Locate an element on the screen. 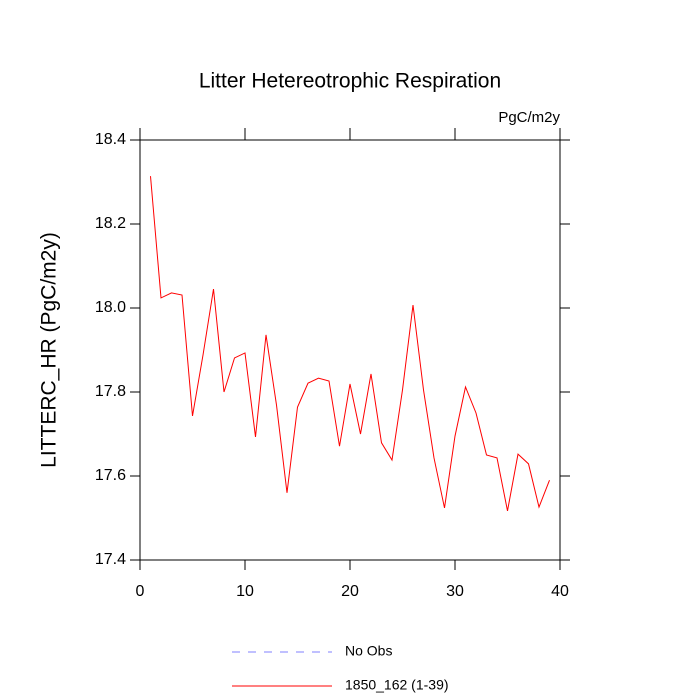  x-tick-label: 20 is located at coordinates (350, 591).